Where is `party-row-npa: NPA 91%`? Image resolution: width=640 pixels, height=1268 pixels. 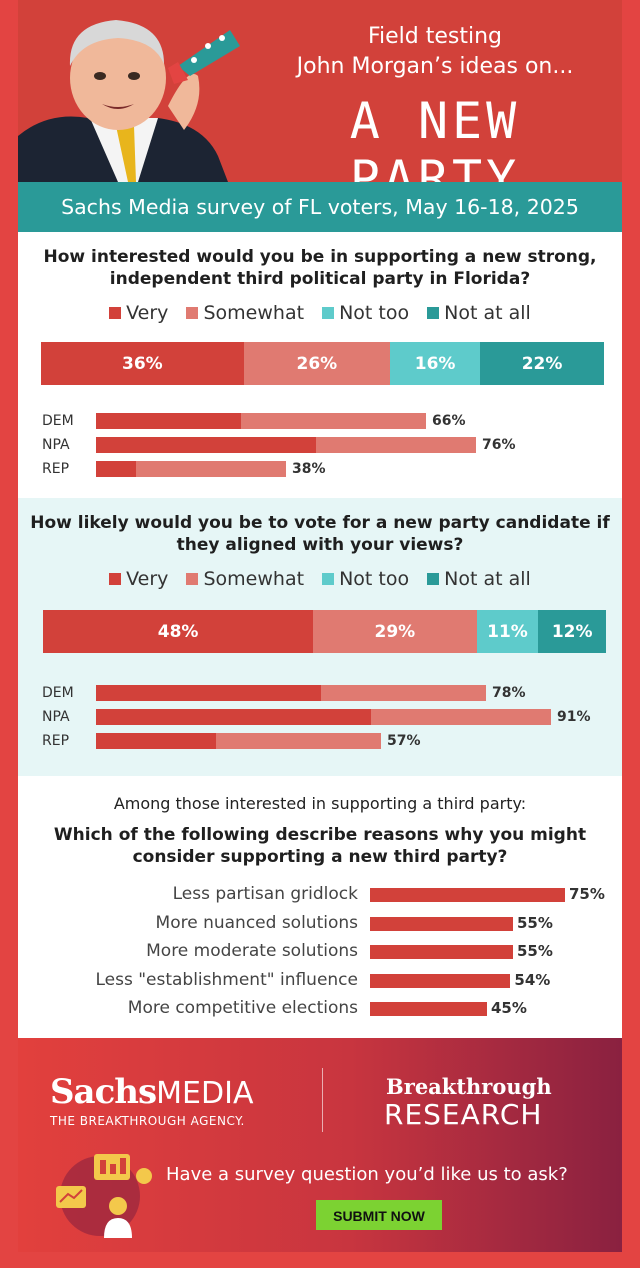
party-row-npa: NPA 91% is located at coordinates (320, 717).